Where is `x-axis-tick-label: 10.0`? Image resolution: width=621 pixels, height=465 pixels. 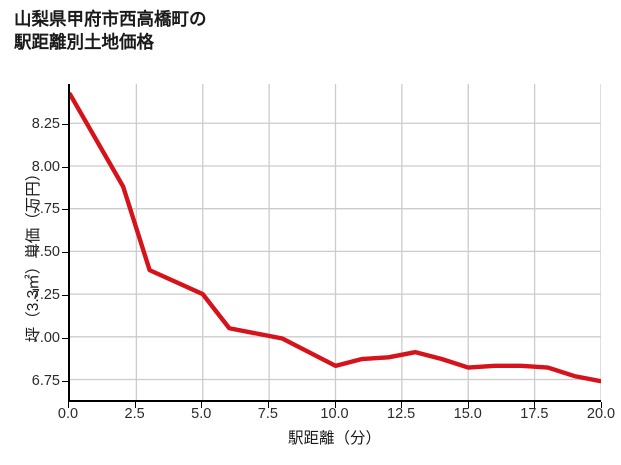 x-axis-tick-label: 10.0 is located at coordinates (334, 414).